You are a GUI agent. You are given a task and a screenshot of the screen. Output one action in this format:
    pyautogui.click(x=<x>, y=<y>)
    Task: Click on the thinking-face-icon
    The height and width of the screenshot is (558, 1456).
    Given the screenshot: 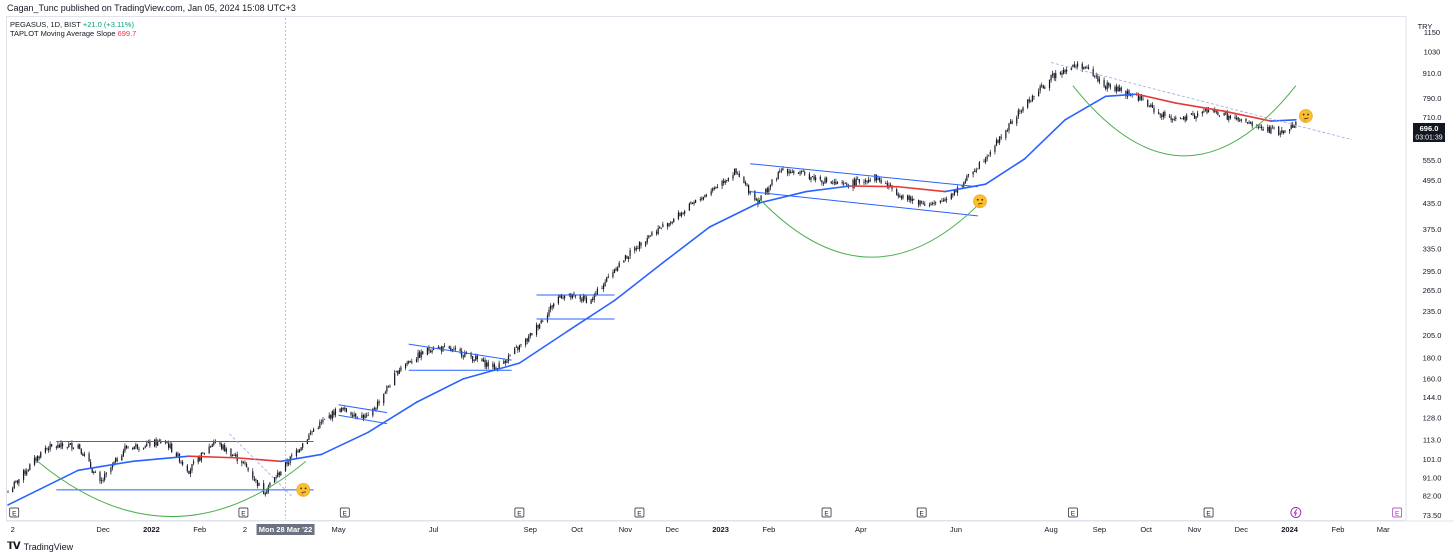 What is the action you would take?
    pyautogui.click(x=1305, y=116)
    